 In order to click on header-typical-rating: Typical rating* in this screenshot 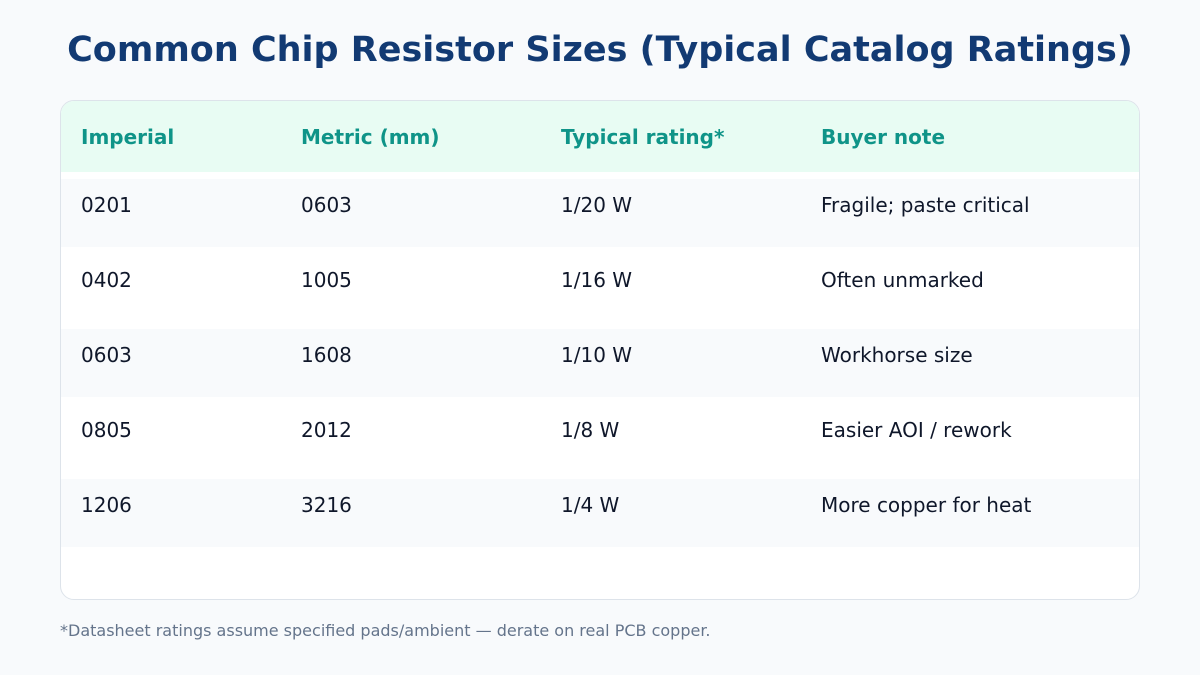, I will do `click(643, 137)`.